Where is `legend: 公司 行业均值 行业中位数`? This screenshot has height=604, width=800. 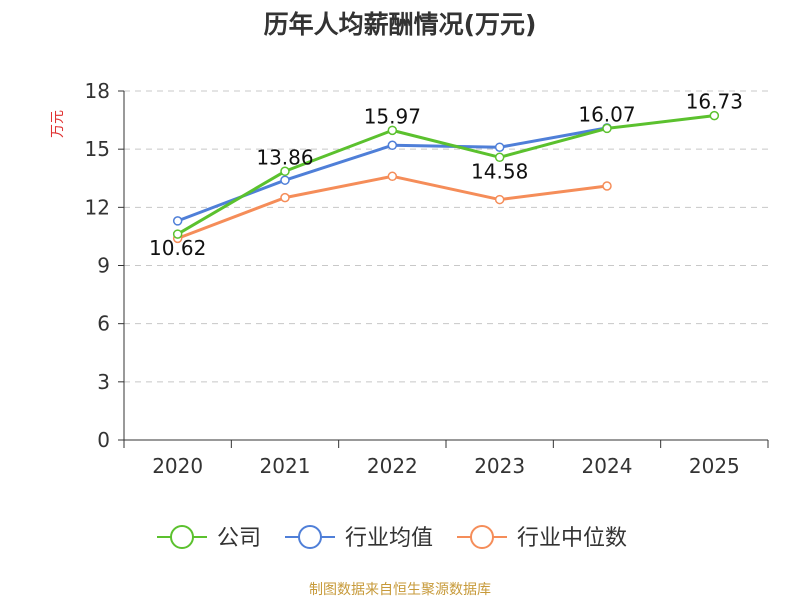
legend: 公司 行业均值 行业中位数 is located at coordinates (392, 538).